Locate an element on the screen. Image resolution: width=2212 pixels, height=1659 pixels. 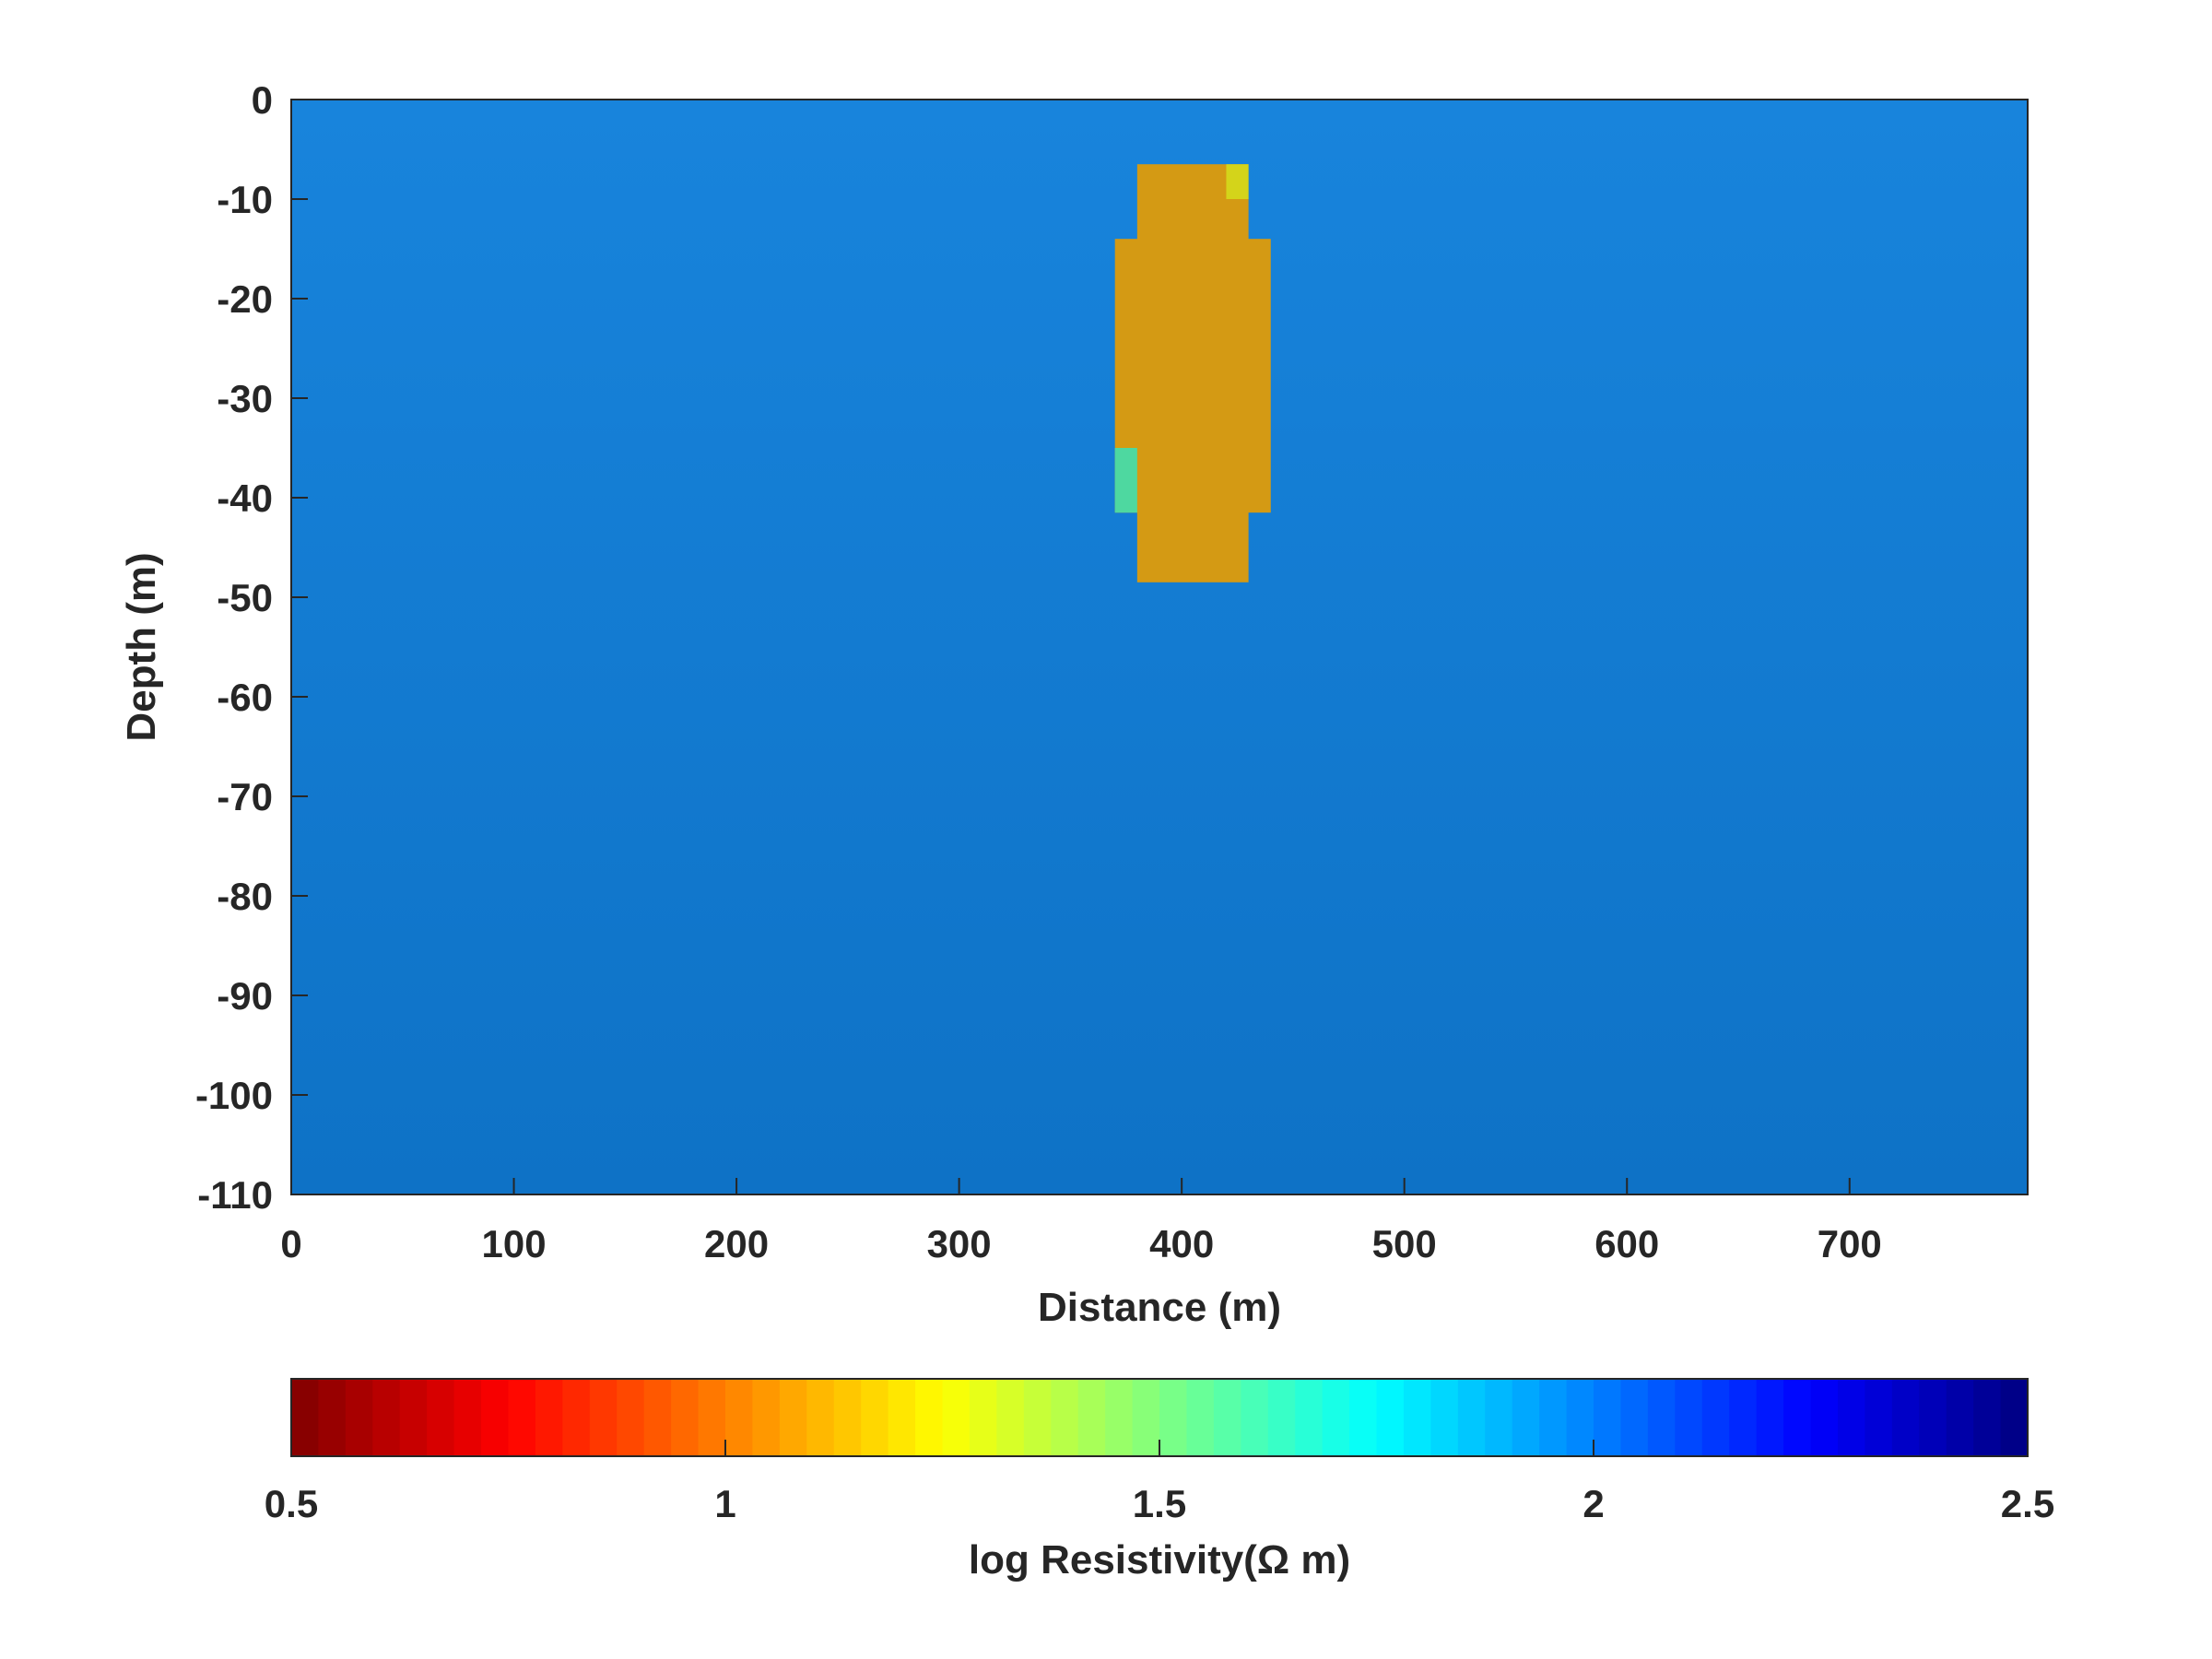
y-tick-label: -90 is located at coordinates (245, 996).